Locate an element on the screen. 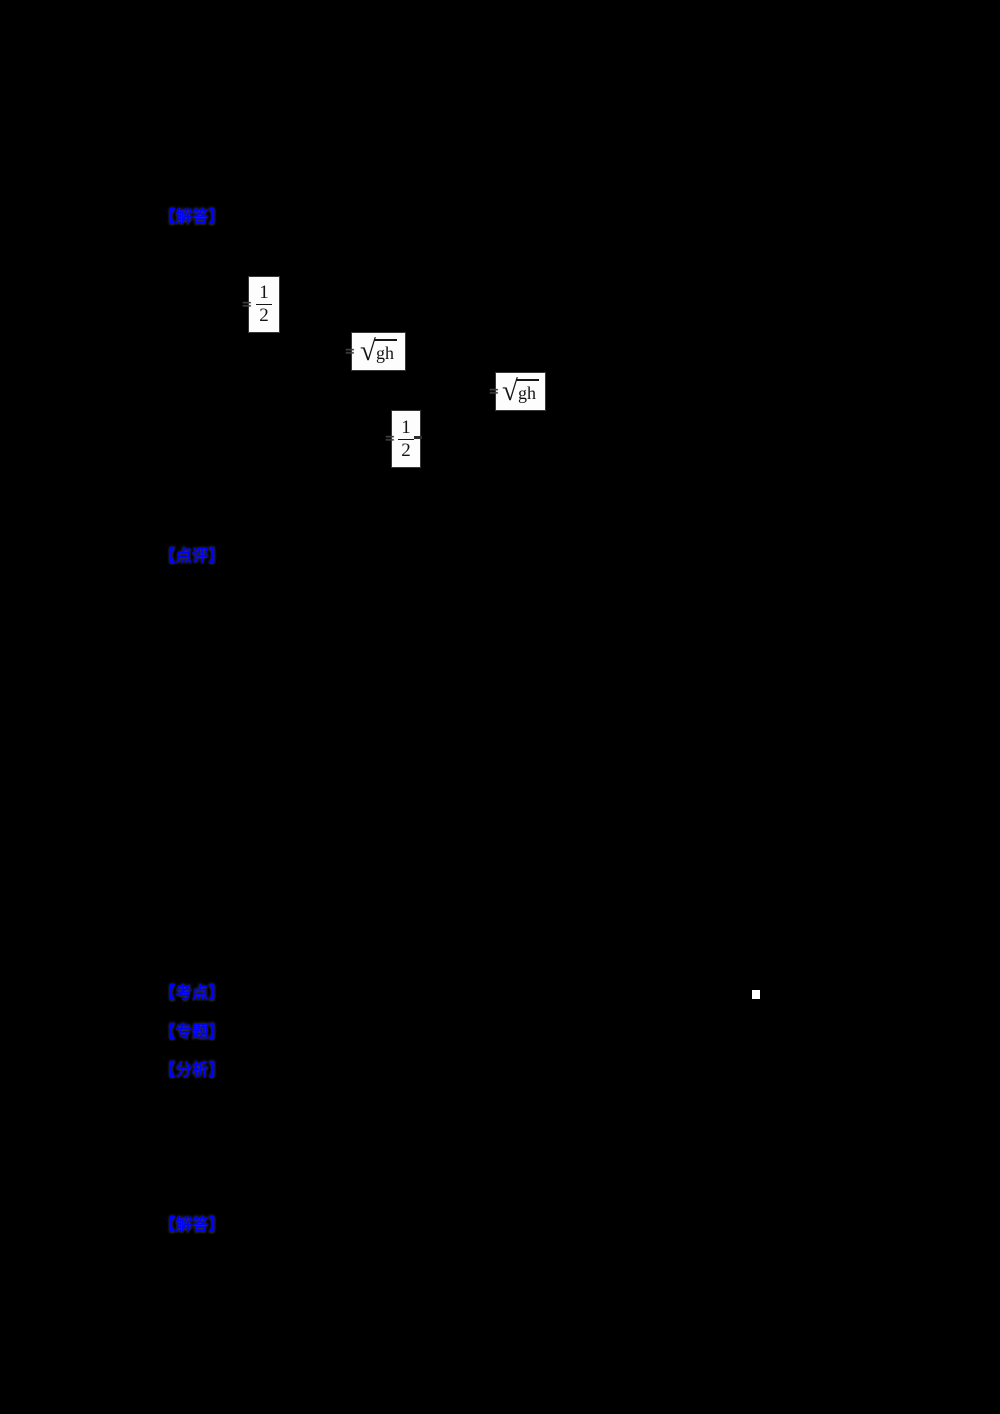  formula-image-half-1: = 1 2 is located at coordinates (260, 304).